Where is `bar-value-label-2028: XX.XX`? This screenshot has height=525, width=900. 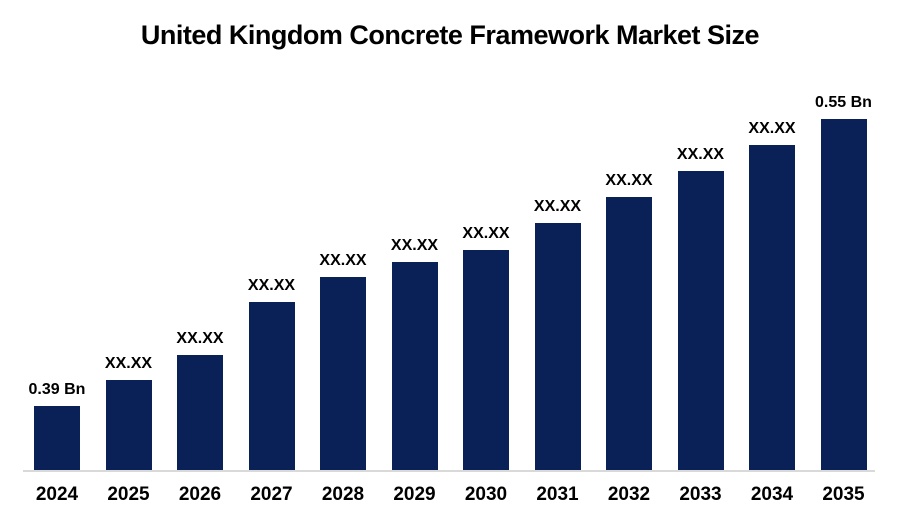 bar-value-label-2028: XX.XX is located at coordinates (343, 260).